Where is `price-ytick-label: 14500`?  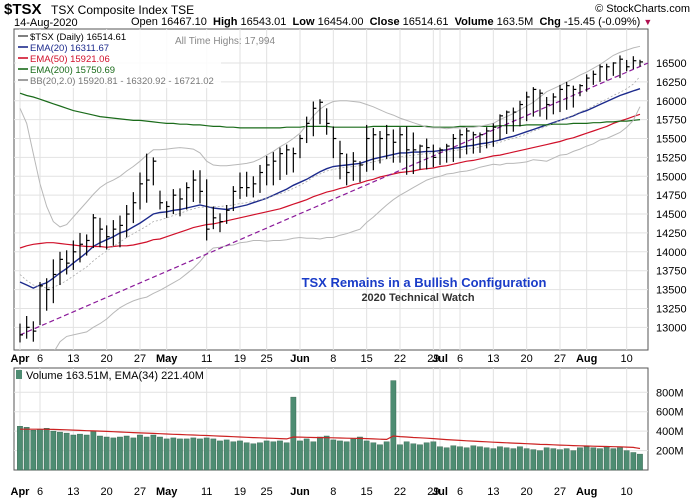
price-ytick-label: 14500 is located at coordinates (671, 215).